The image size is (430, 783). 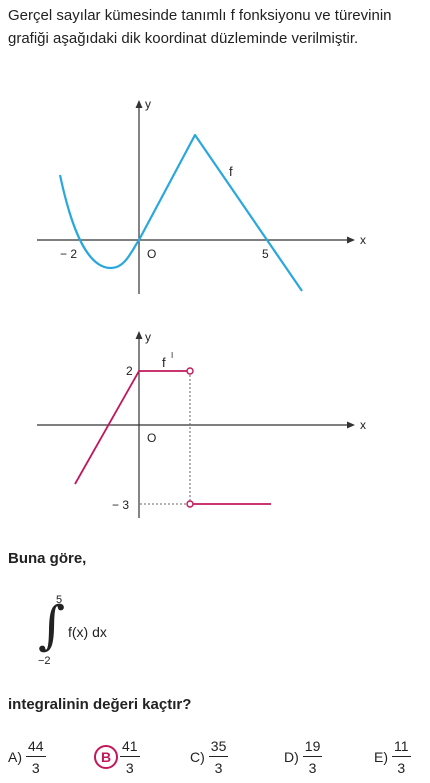 I want to click on integrand: f(x) dx, so click(x=87, y=632).